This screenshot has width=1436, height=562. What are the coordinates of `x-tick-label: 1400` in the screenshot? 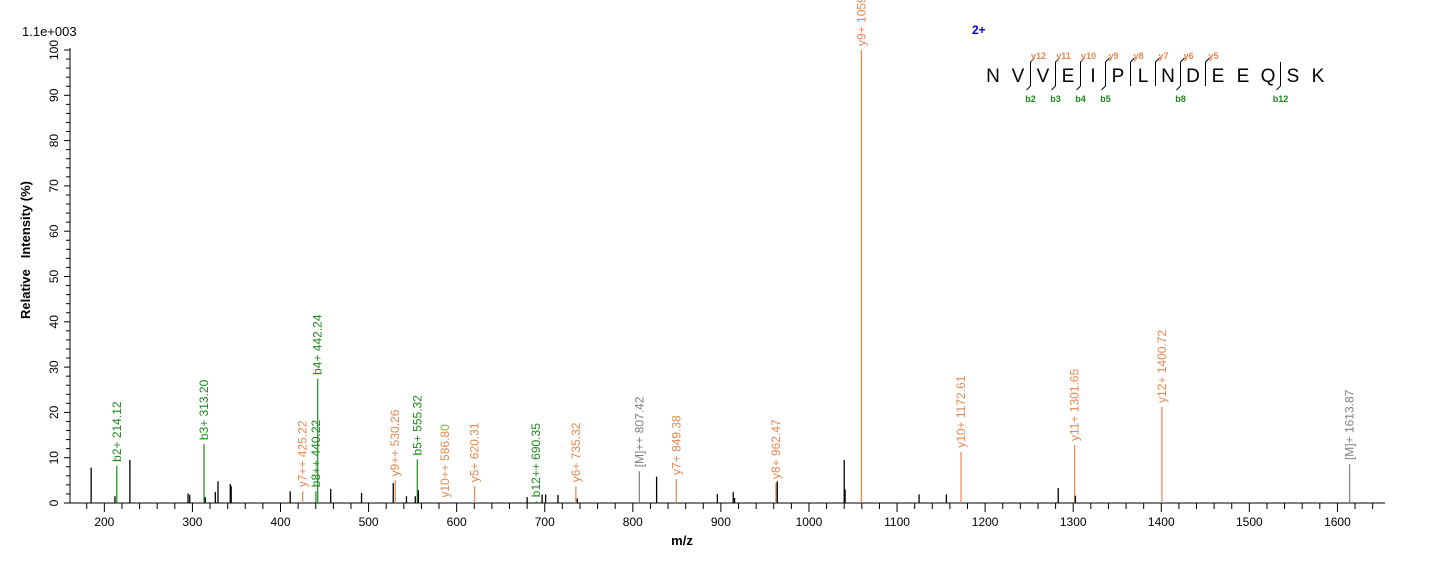 It's located at (1161, 522).